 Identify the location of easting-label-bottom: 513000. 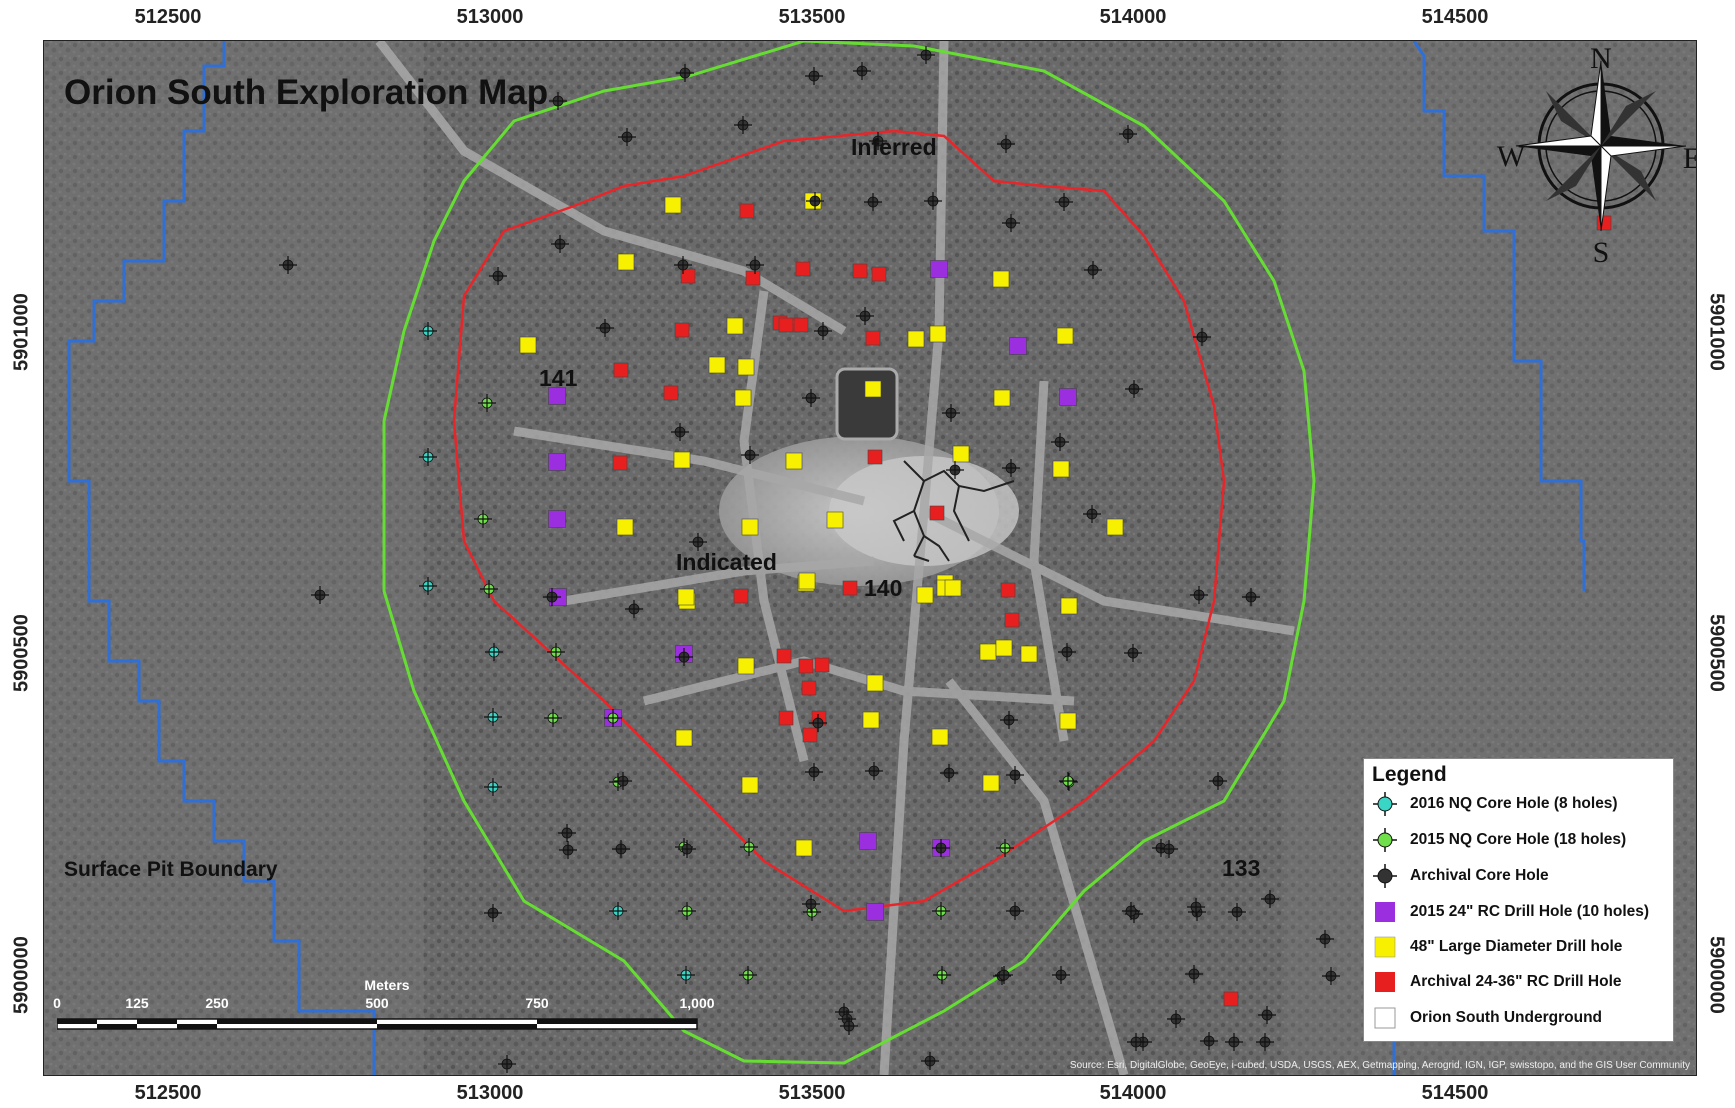
(490, 1093).